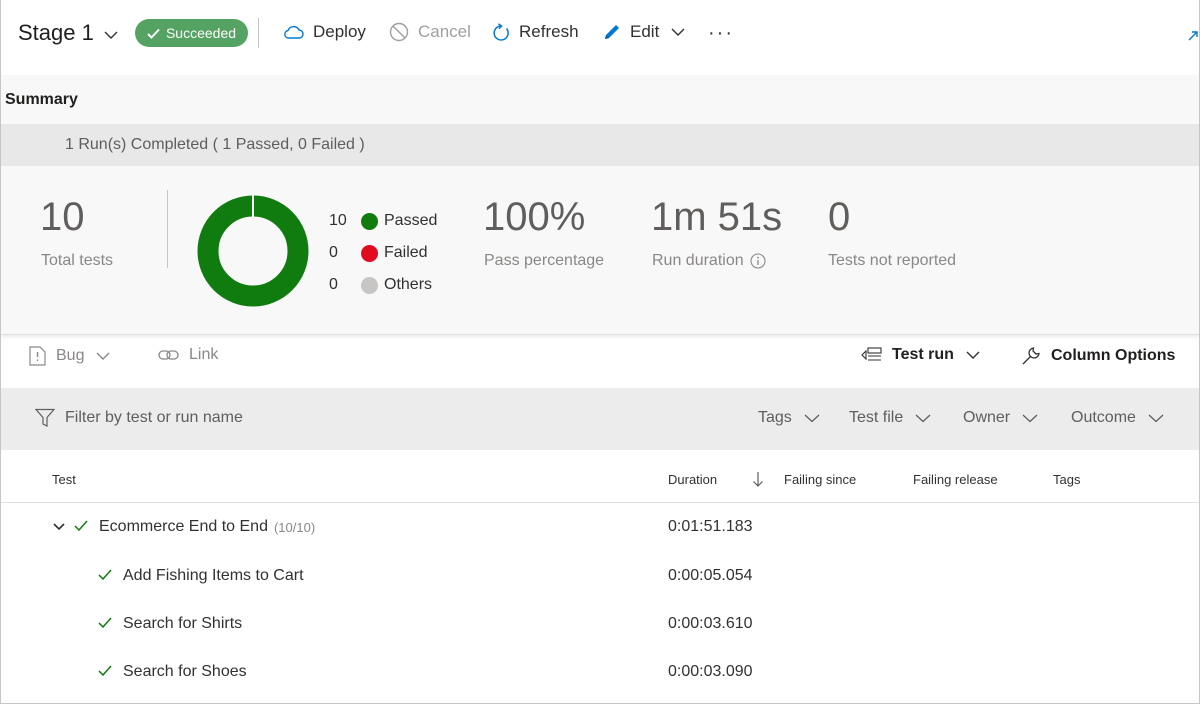  What do you see at coordinates (167, 229) in the screenshot?
I see `summary-divider` at bounding box center [167, 229].